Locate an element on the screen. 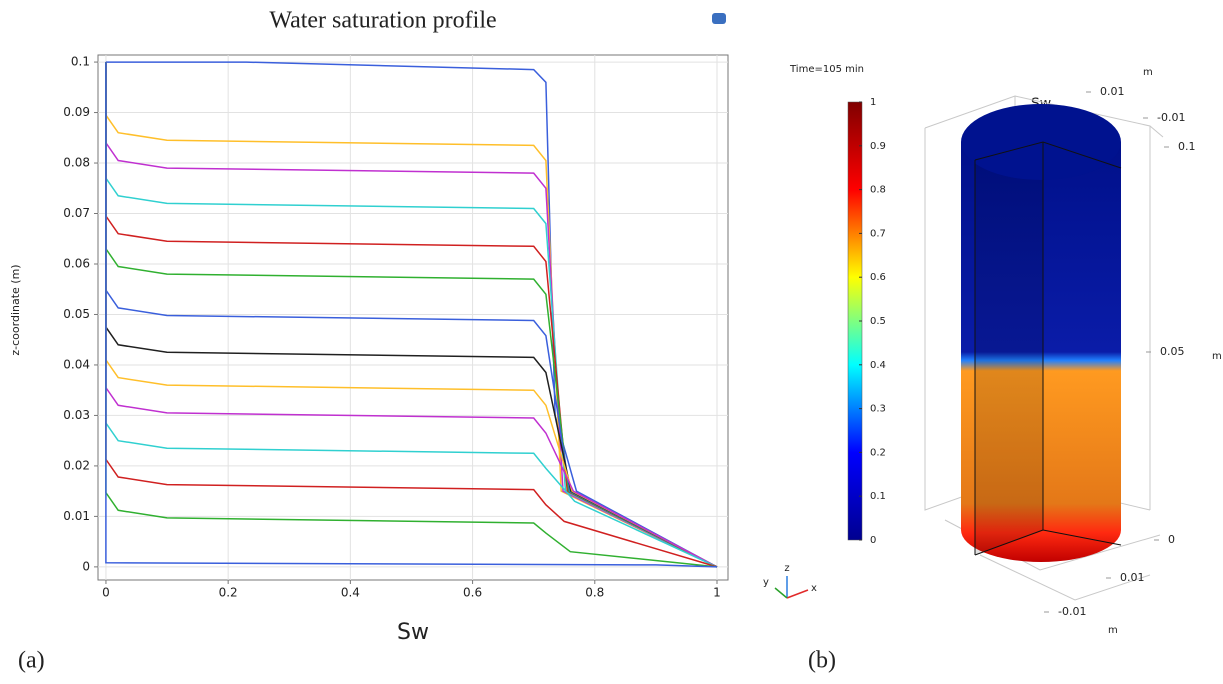  panel-label: (b) is located at coordinates (822, 661).